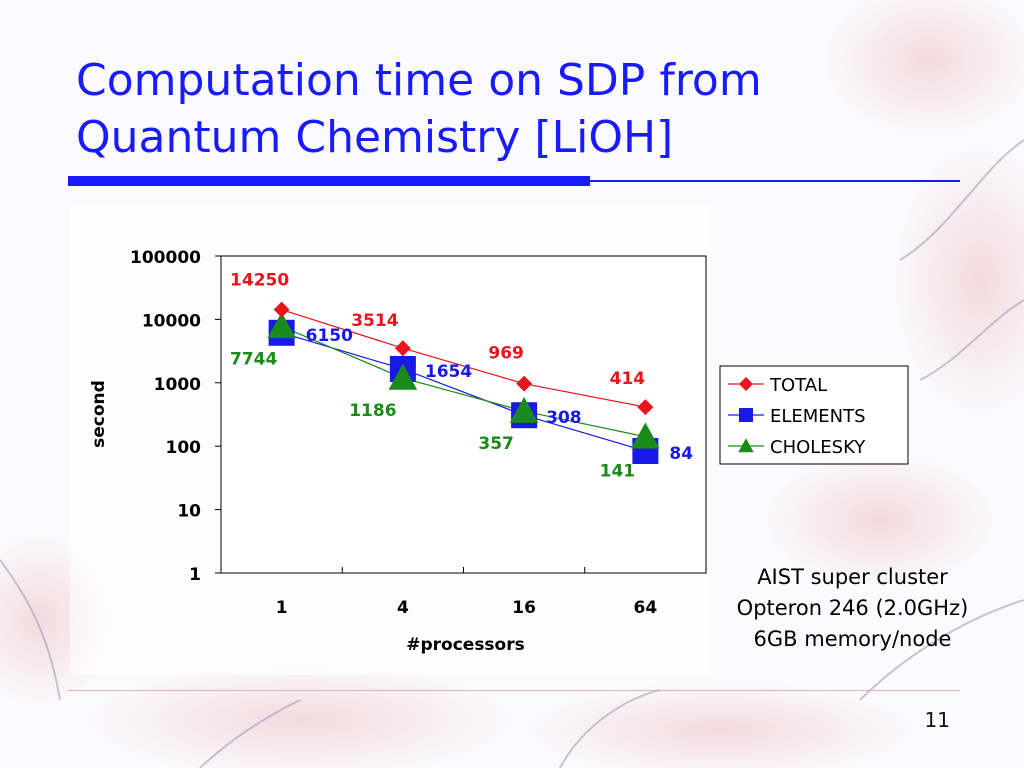  I want to click on title-underline-thin, so click(775, 181).